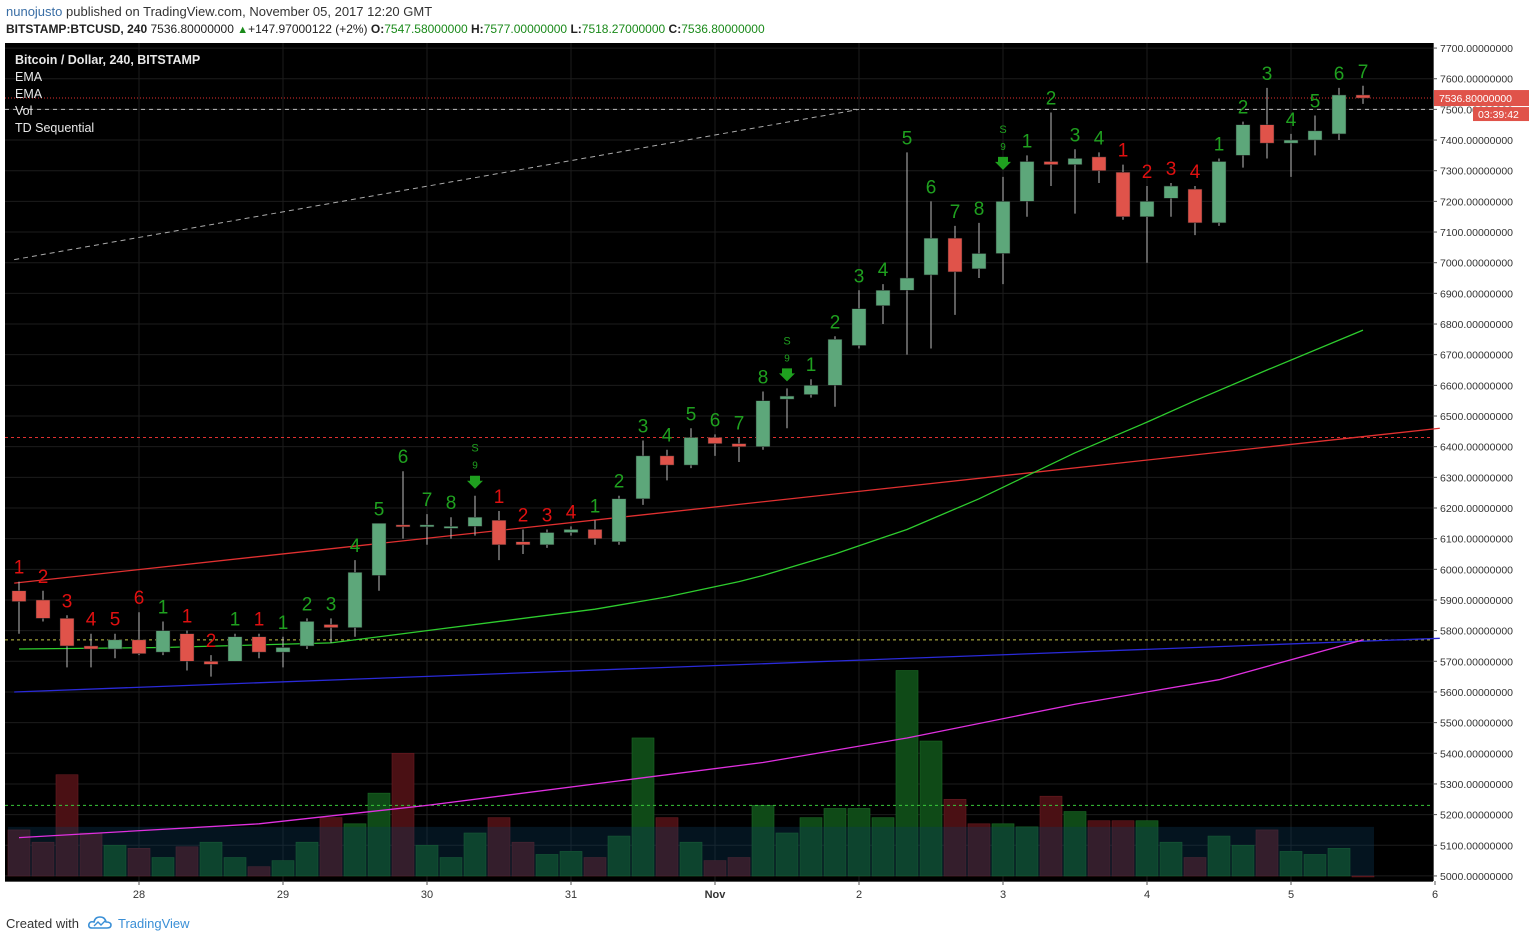 This screenshot has height=941, width=1534. Describe the element at coordinates (1476, 80) in the screenshot. I see `price-tick-label: 7600.00000000` at that location.